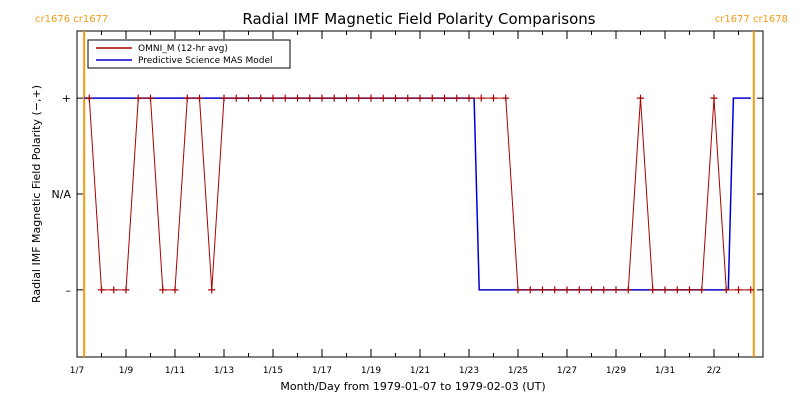 The height and width of the screenshot is (400, 800). Describe the element at coordinates (665, 371) in the screenshot. I see `x-tick-label-12: 1/31` at that location.